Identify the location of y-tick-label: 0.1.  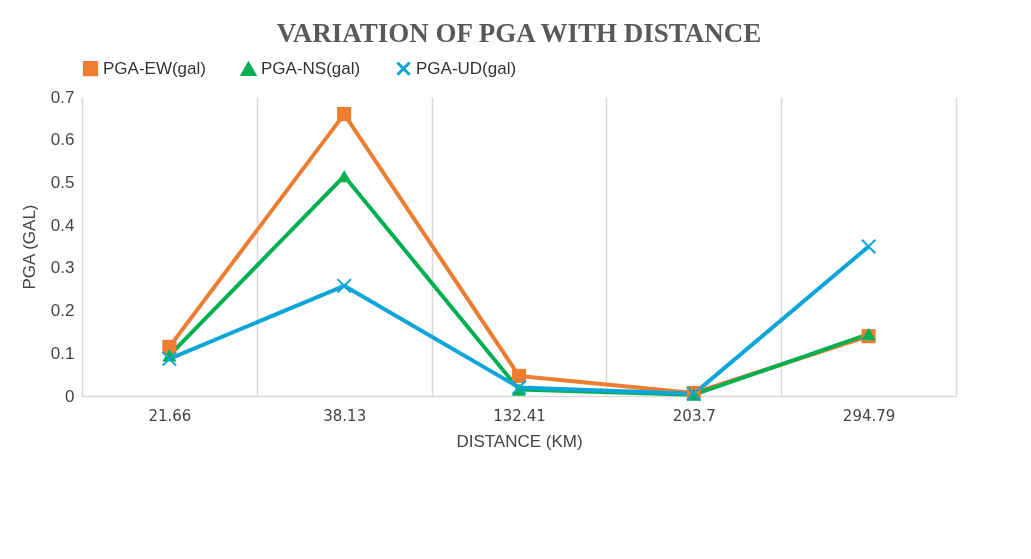
(62, 353).